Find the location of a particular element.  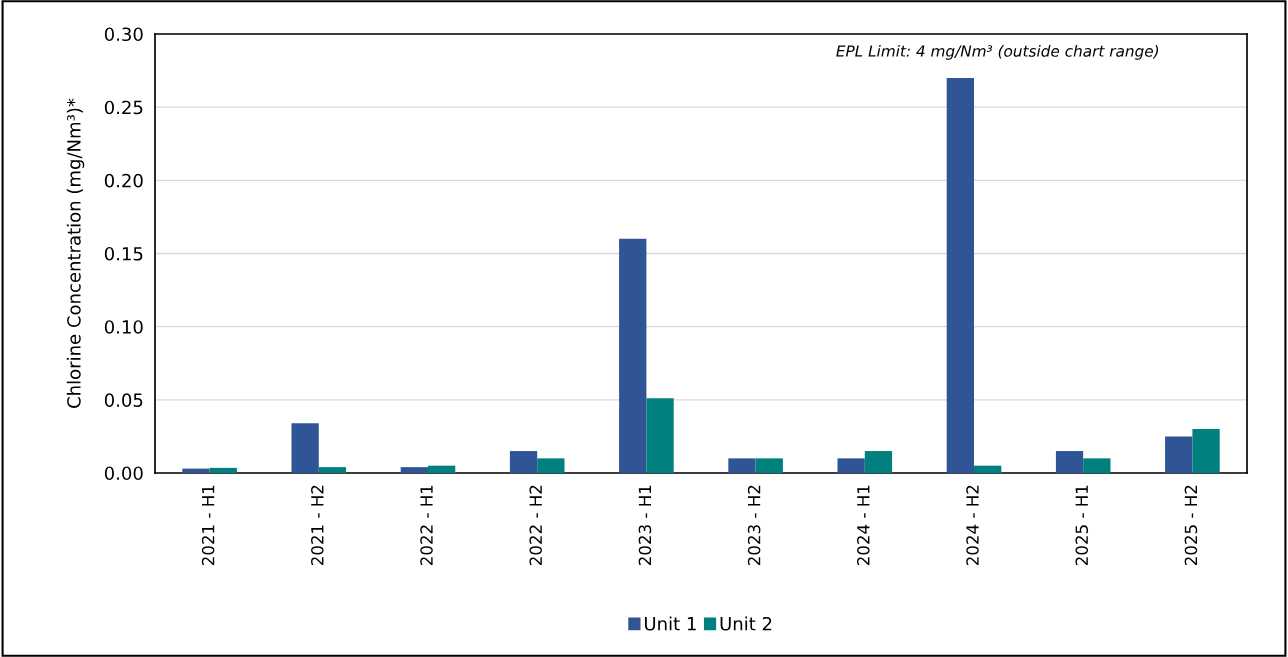

x-tick-label: 2023 - H1 is located at coordinates (645, 525).